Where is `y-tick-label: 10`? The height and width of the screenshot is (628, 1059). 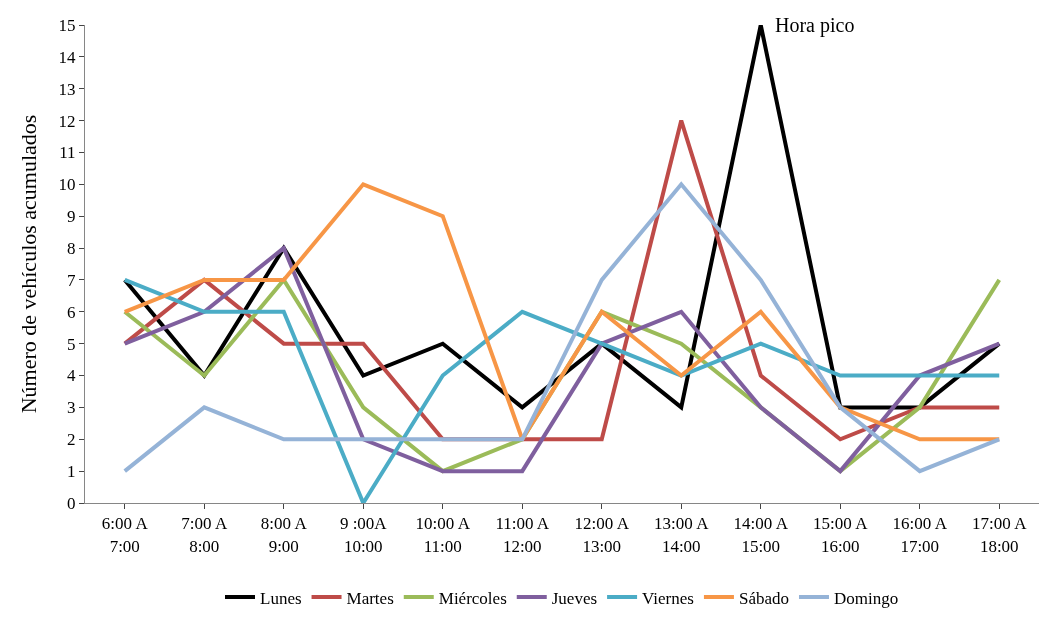 y-tick-label: 10 is located at coordinates (67, 185).